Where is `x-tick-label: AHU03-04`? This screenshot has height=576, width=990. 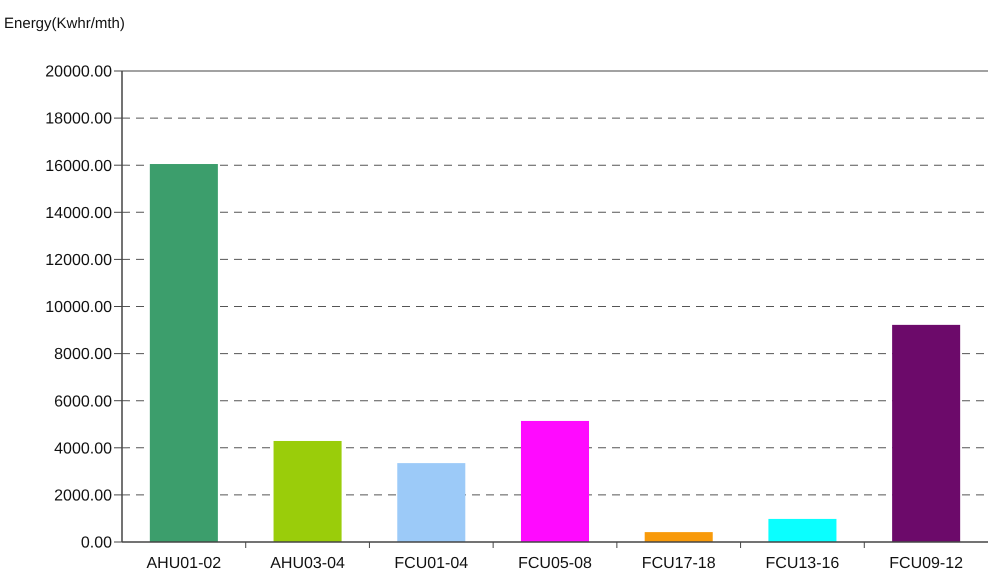
x-tick-label: AHU03-04 is located at coordinates (308, 563).